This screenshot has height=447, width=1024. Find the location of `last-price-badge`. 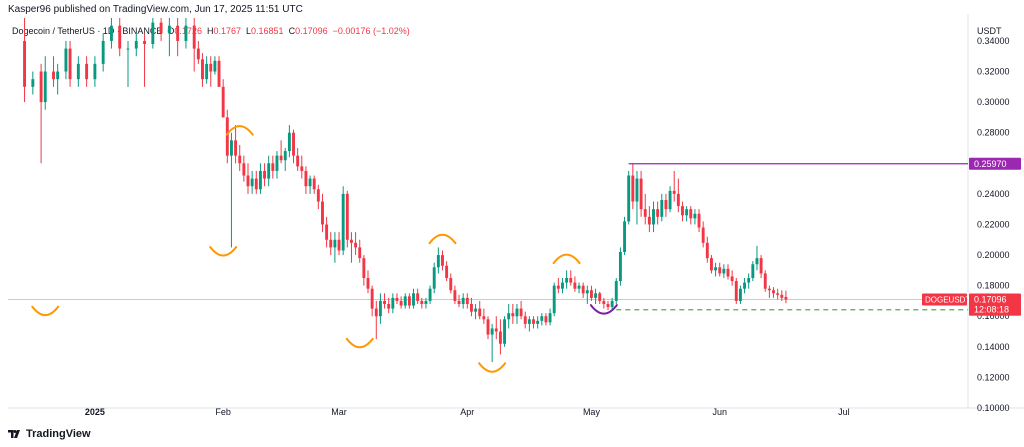

last-price-badge is located at coordinates (995, 304).